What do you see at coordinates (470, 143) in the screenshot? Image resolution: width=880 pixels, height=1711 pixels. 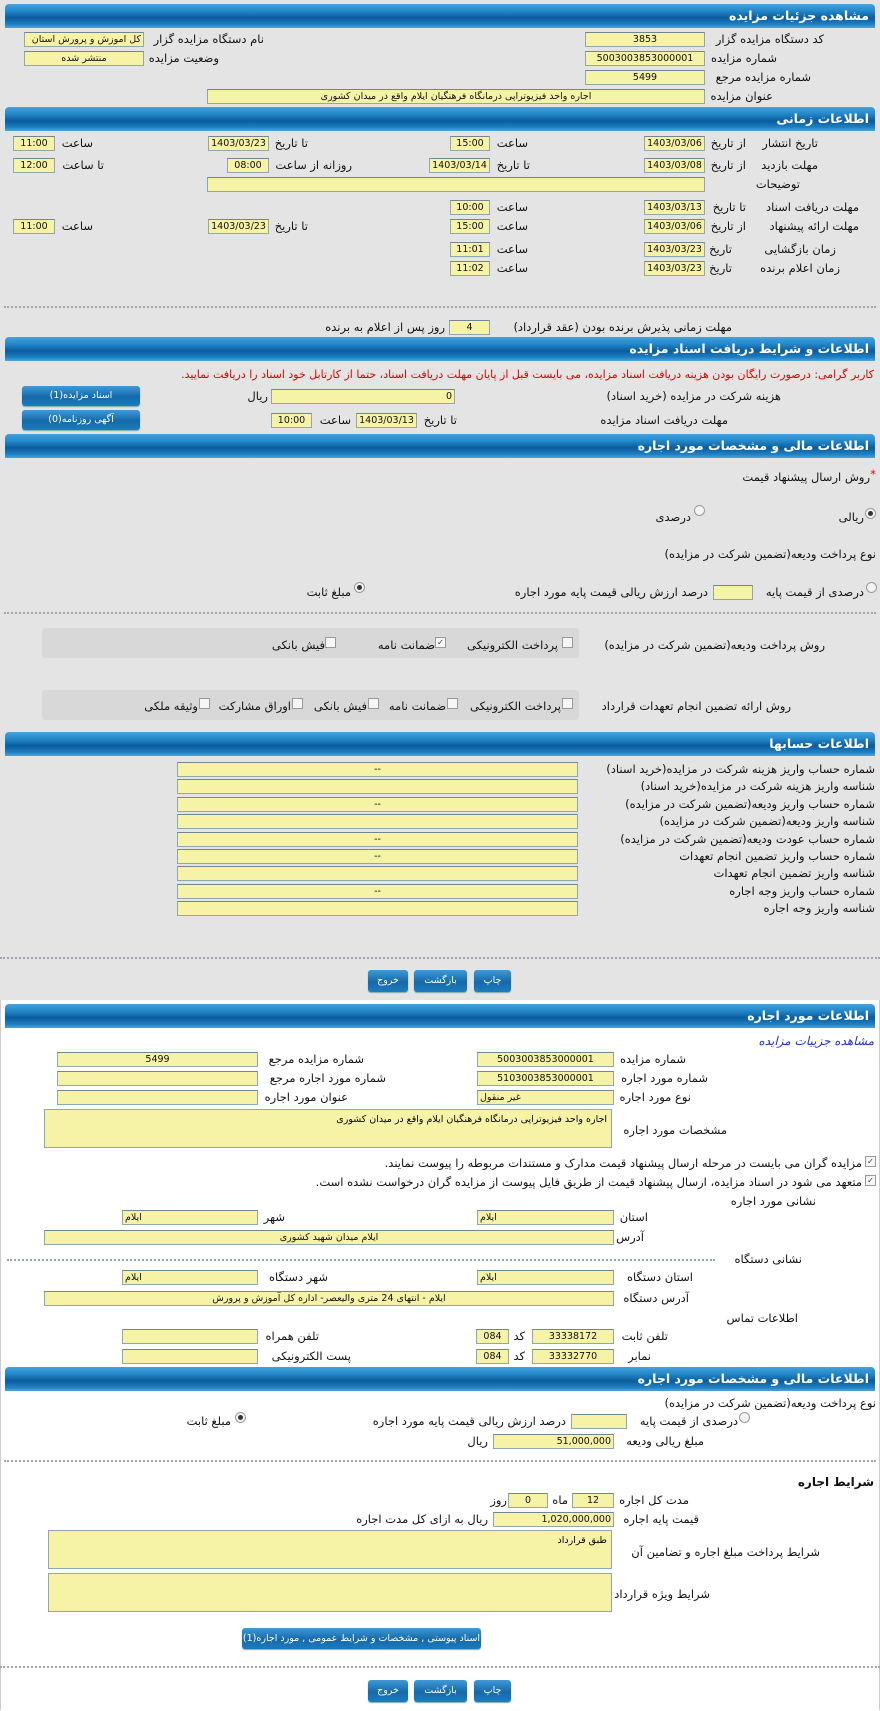 I see `publish-from-time: 15:00` at bounding box center [470, 143].